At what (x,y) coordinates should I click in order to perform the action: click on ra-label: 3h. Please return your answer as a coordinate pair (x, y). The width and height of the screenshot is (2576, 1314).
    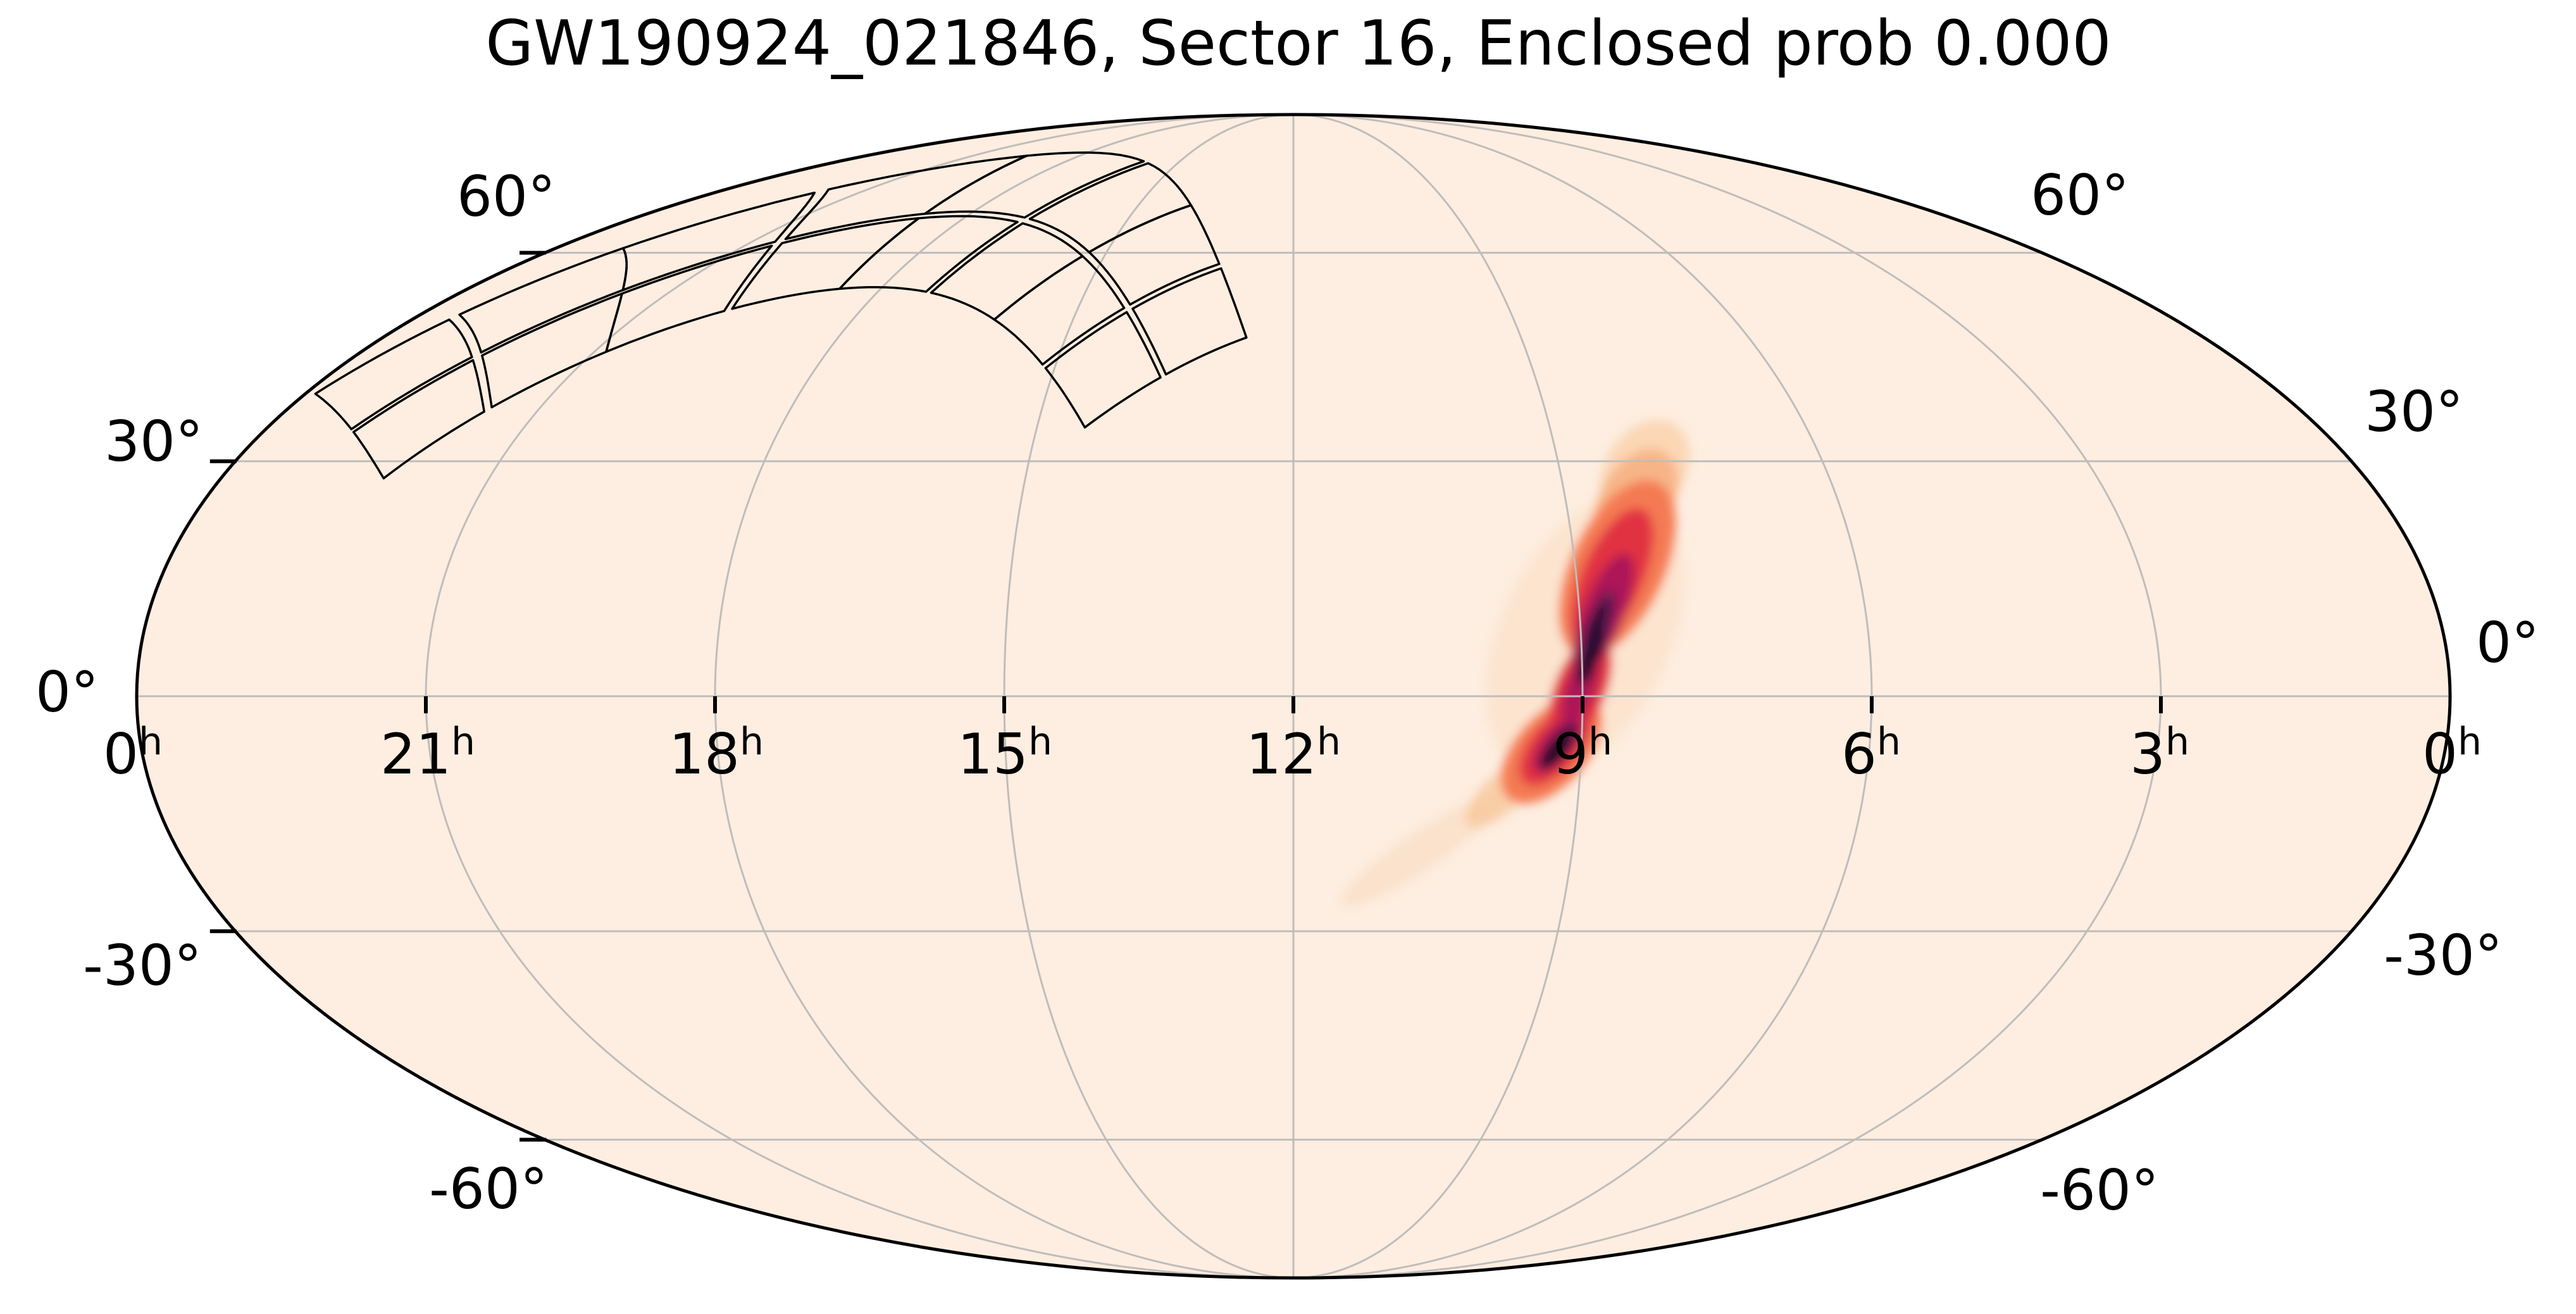
    Looking at the image, I should click on (2159, 753).